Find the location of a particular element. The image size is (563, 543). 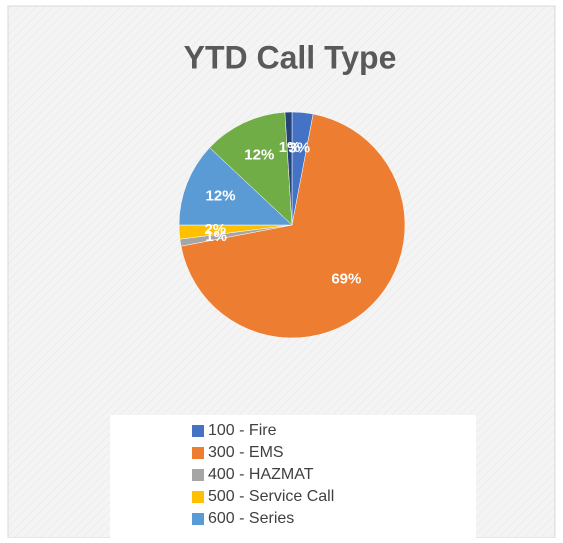

chart-title: YTD Call Type is located at coordinates (290, 57).